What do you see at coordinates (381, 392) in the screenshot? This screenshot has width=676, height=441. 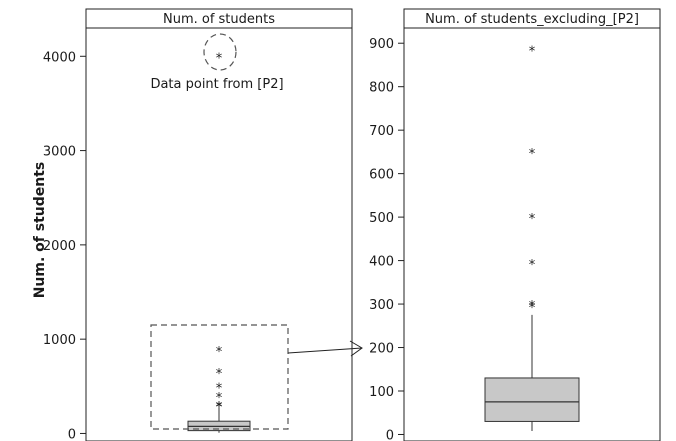 I see `y-tick-label: 100` at bounding box center [381, 392].